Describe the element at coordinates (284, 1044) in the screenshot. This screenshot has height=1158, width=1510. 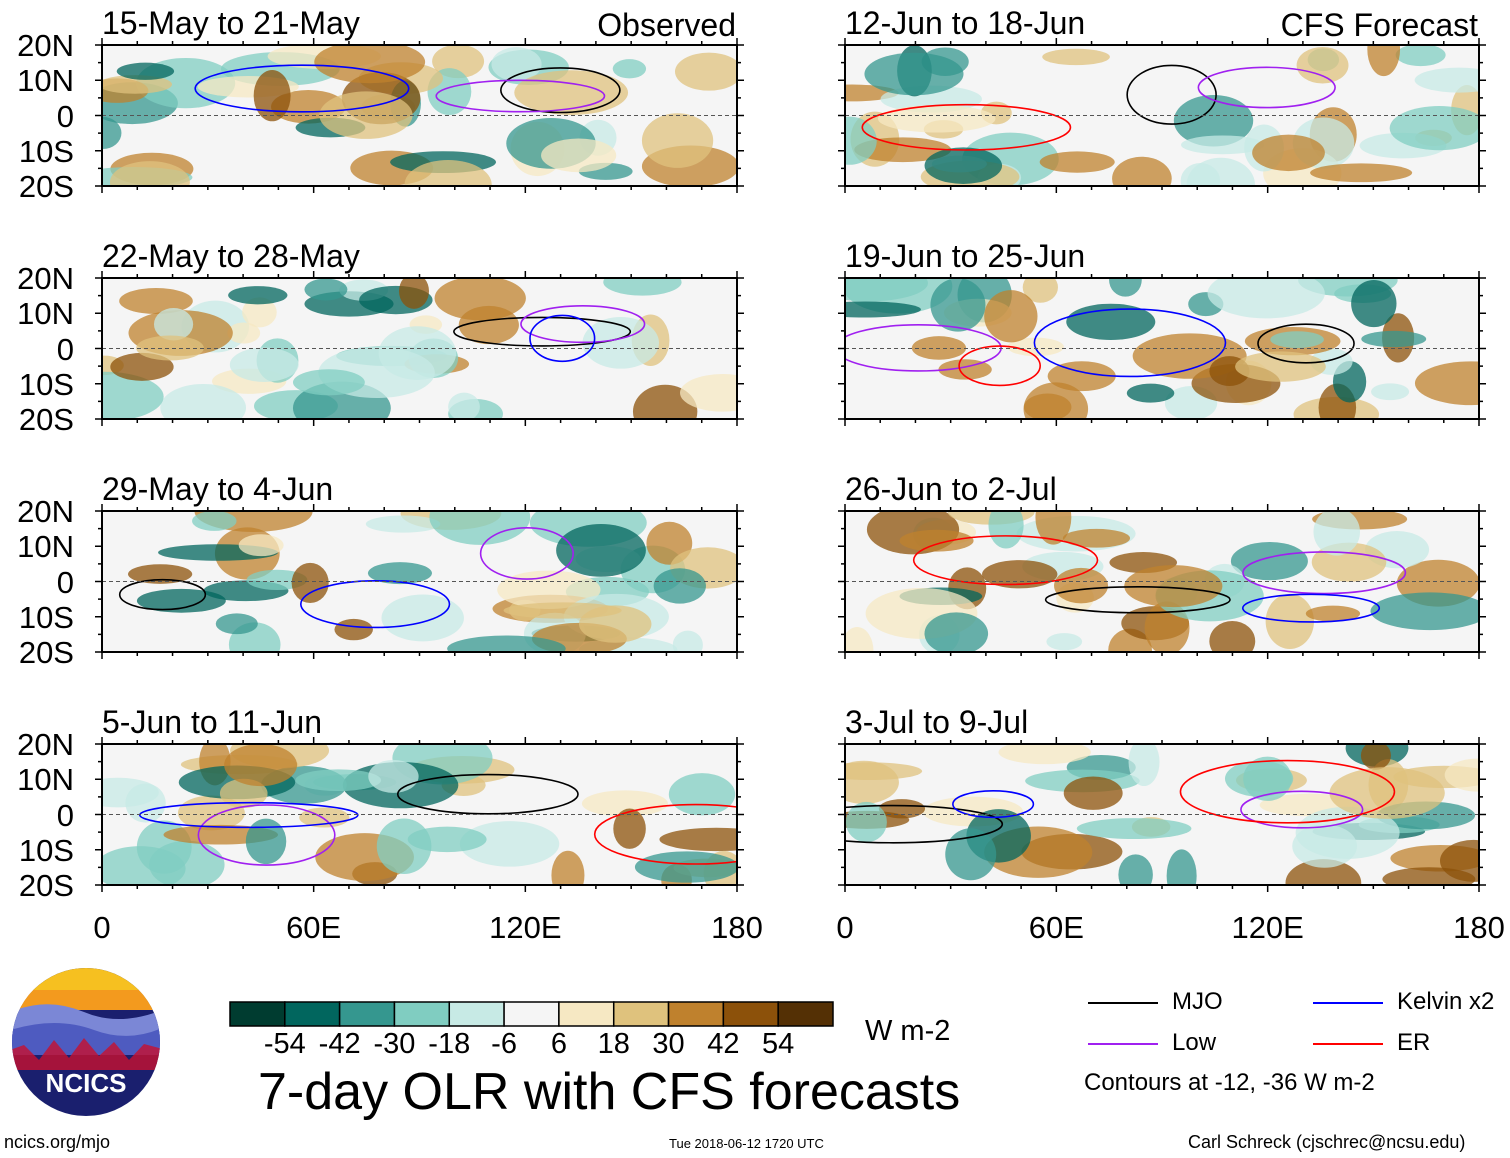
I see `colorbar-tick-label: -54` at that location.